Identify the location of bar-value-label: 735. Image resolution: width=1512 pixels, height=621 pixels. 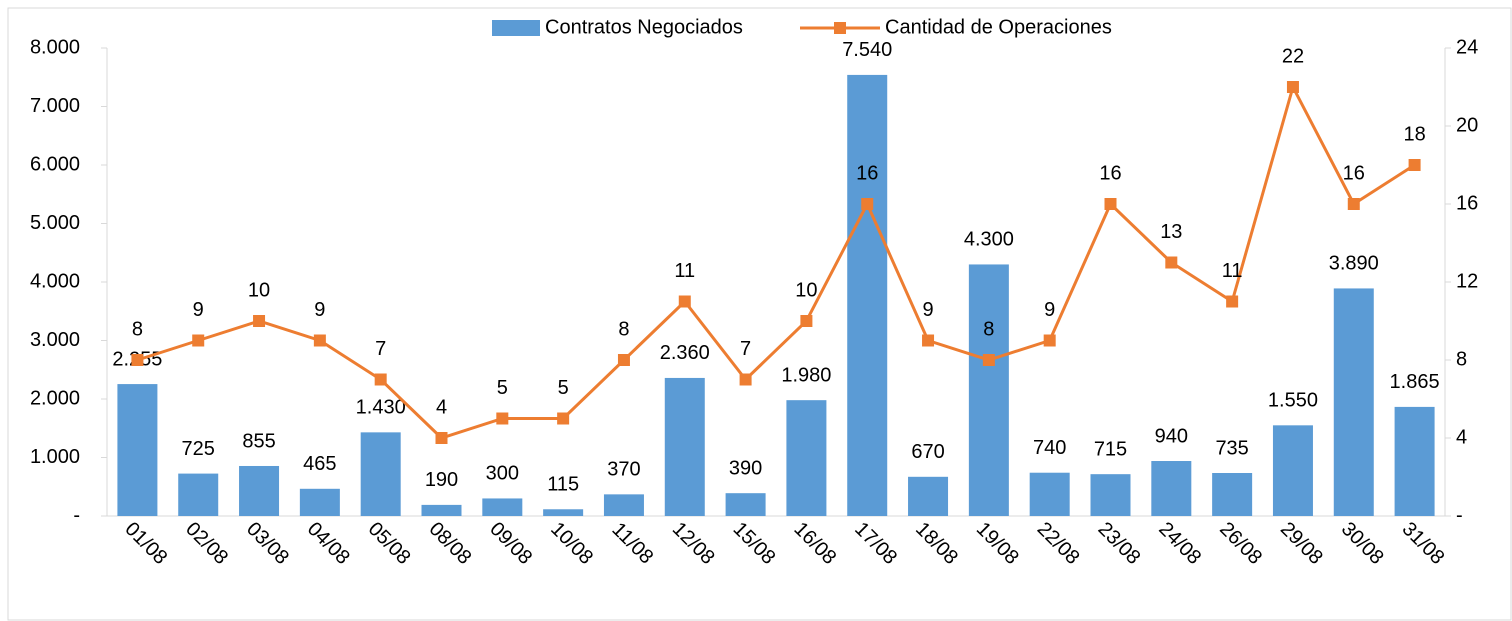
(1231, 448).